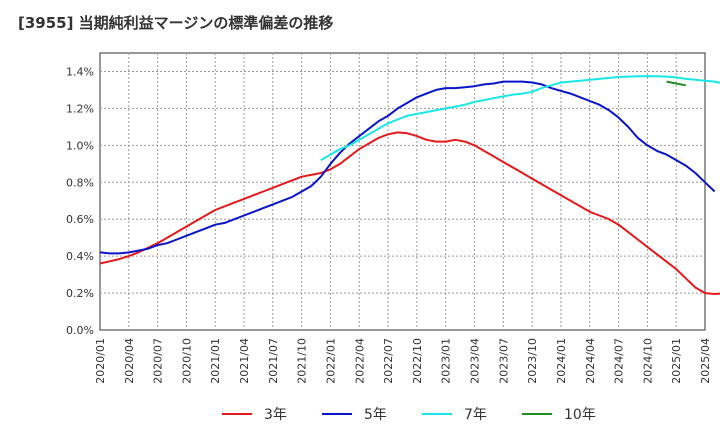 The height and width of the screenshot is (440, 720). I want to click on x-tick-label: 2023/07, so click(503, 361).